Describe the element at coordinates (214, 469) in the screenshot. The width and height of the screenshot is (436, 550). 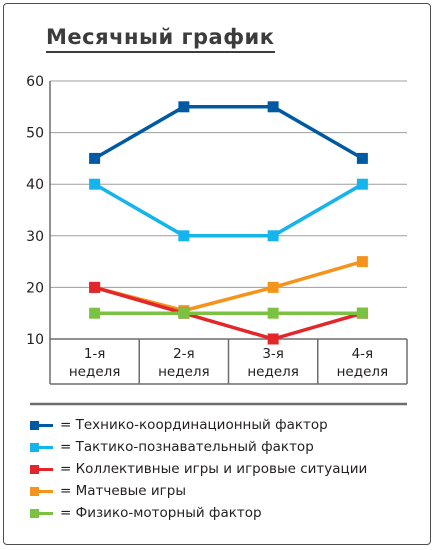
I see `legend-label: = Коллективные игры и игровые ситуации` at that location.